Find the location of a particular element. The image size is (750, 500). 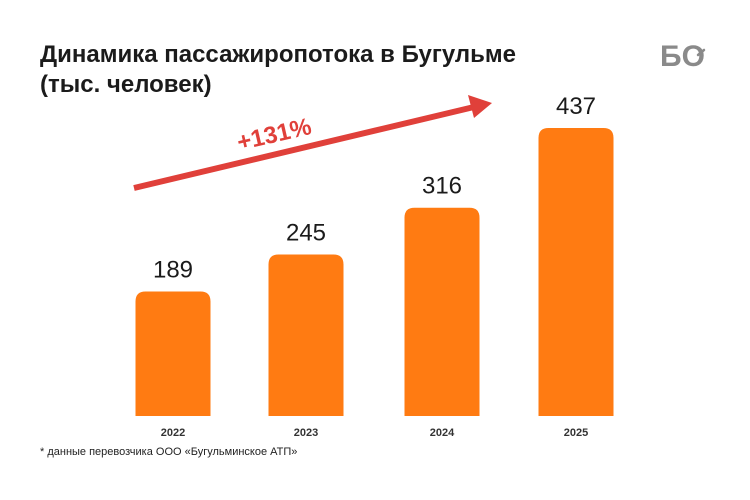

bar-2022 is located at coordinates (173, 353).